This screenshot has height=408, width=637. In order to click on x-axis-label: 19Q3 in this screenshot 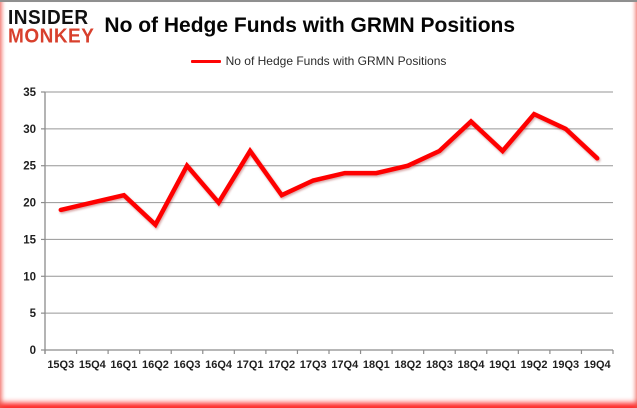, I will do `click(565, 365)`.